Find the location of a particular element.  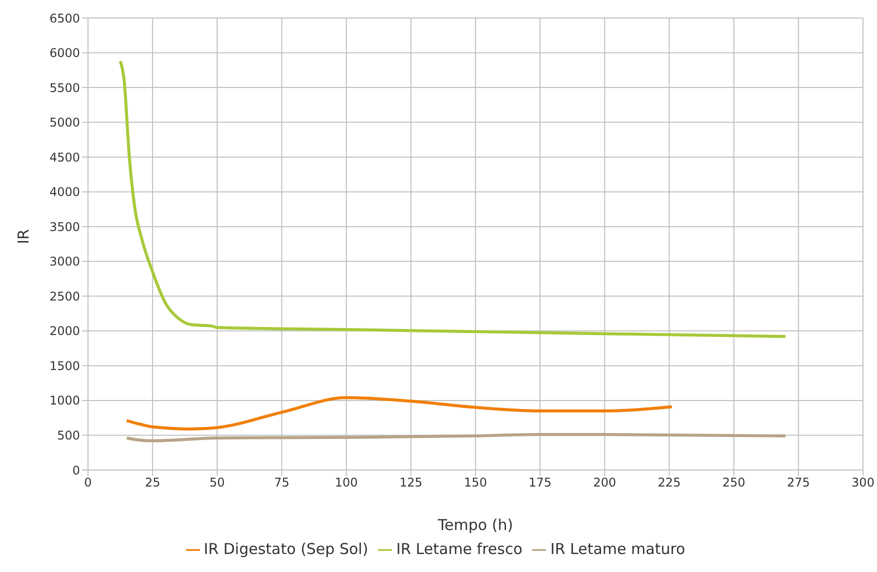

y-tick-label: 5000 is located at coordinates (64, 123).